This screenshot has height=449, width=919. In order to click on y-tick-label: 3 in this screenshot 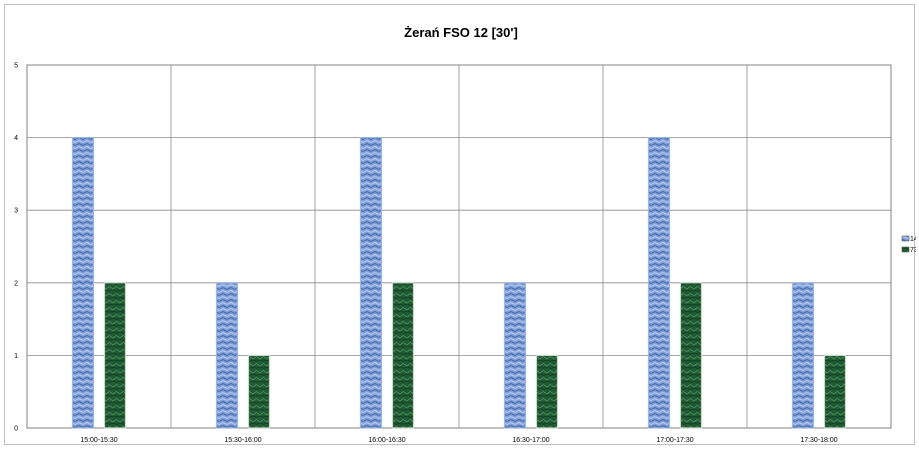, I will do `click(16, 211)`.